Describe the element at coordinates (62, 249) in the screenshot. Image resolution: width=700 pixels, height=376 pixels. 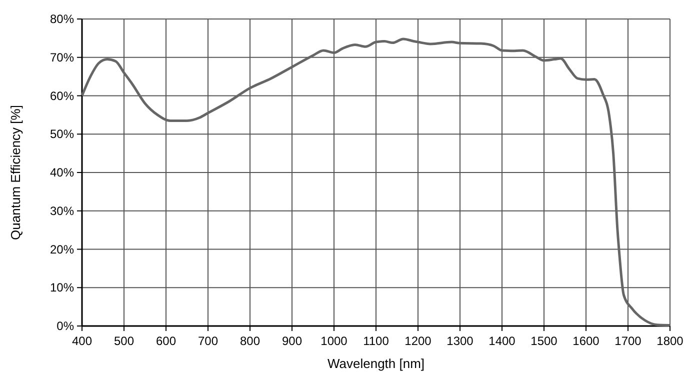
I see `y-tick-label: 20%` at that location.